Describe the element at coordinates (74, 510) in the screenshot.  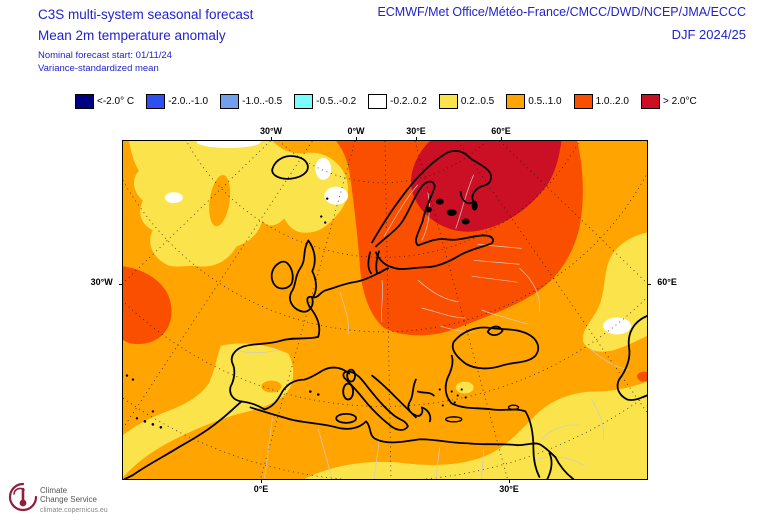
I see `logo-url: climate.copernicus.eu` at that location.